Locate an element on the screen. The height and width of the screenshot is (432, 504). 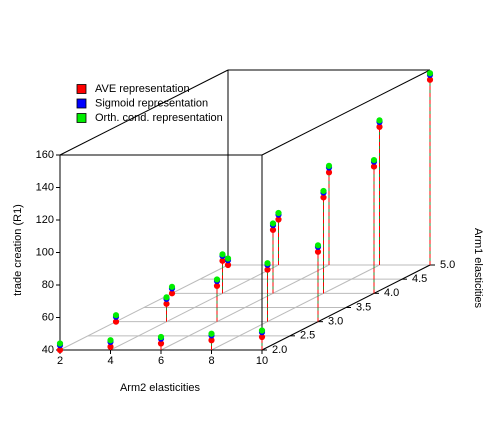
legend-label: AVE representation is located at coordinates (142, 89).